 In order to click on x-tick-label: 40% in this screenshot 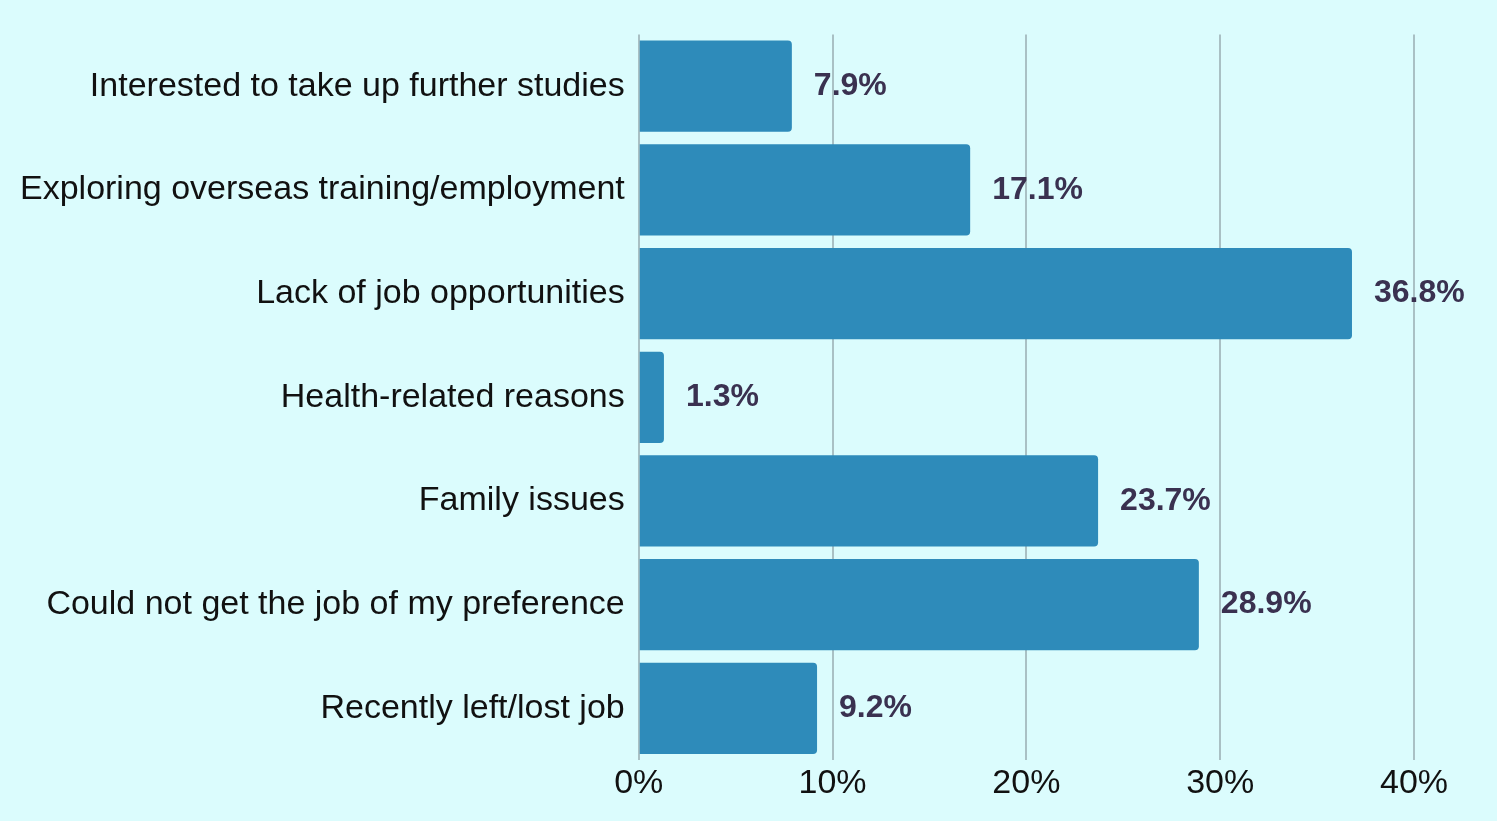, I will do `click(1414, 780)`.